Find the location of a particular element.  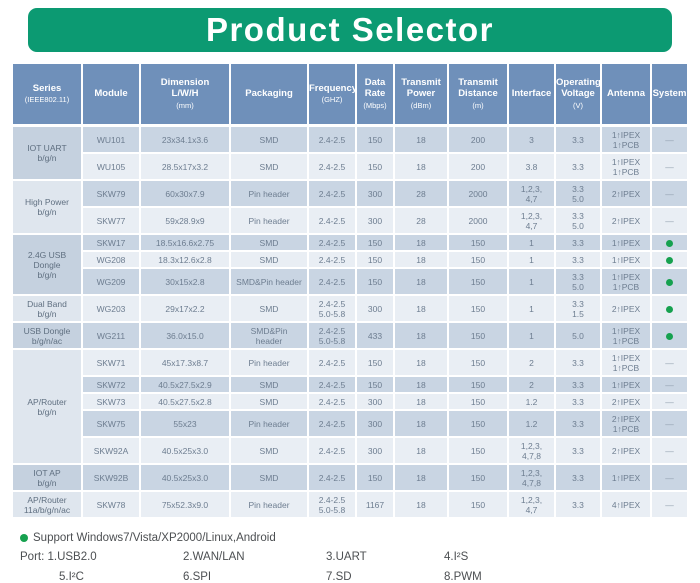

voltage-cell: 3.3 5.0 is located at coordinates (578, 221).